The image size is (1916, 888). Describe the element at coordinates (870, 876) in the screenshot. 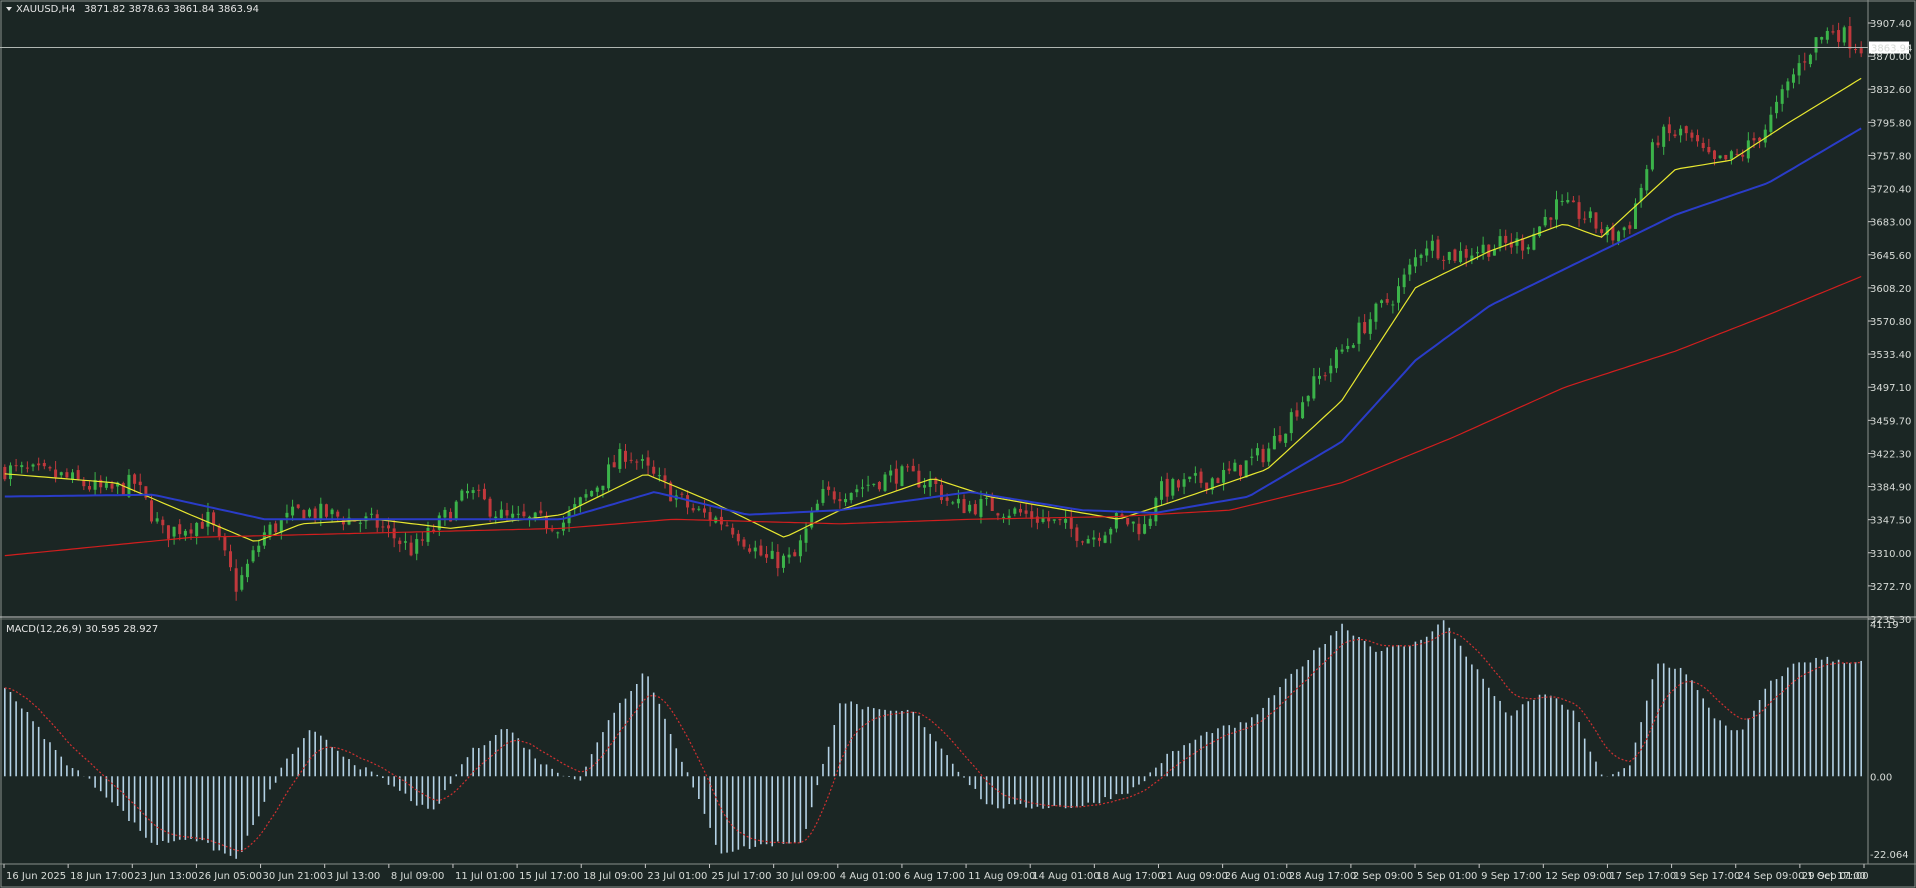

I see `time-axis-label: 4 Aug 01:00` at that location.